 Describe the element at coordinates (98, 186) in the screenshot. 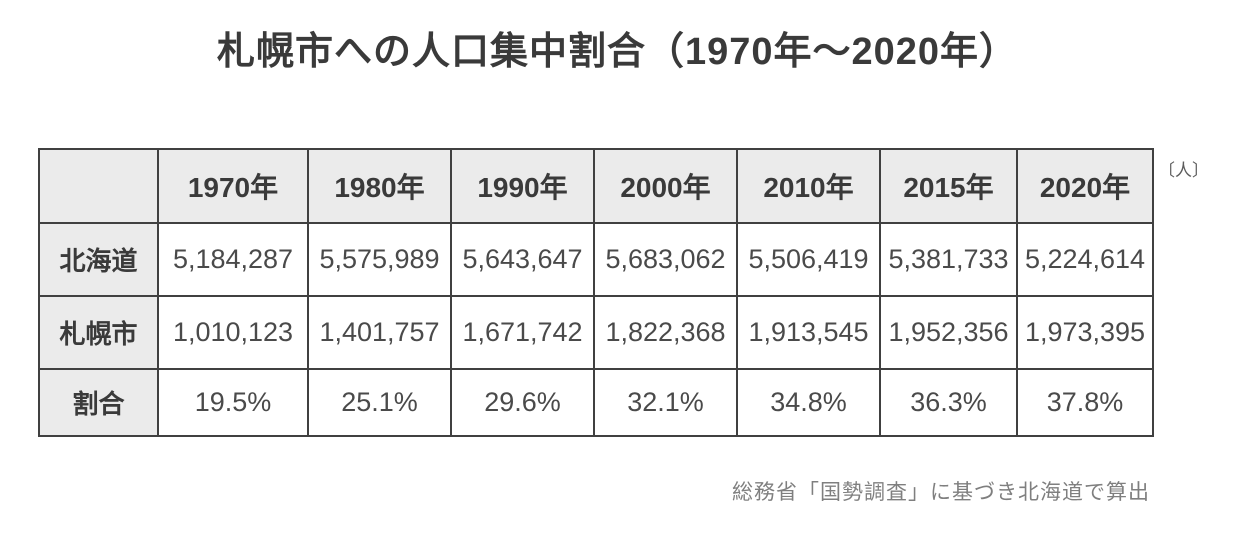

I see `corner-cell` at that location.